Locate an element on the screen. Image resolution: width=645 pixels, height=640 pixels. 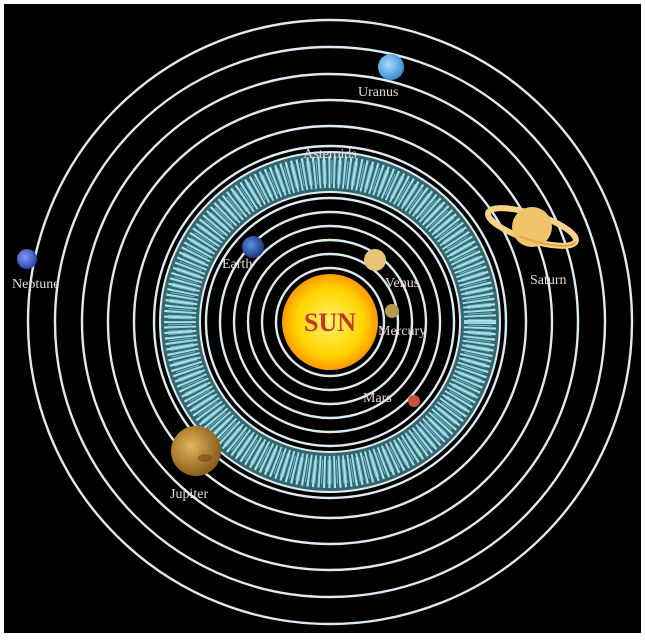
venus-label: Venus is located at coordinates (402, 283).